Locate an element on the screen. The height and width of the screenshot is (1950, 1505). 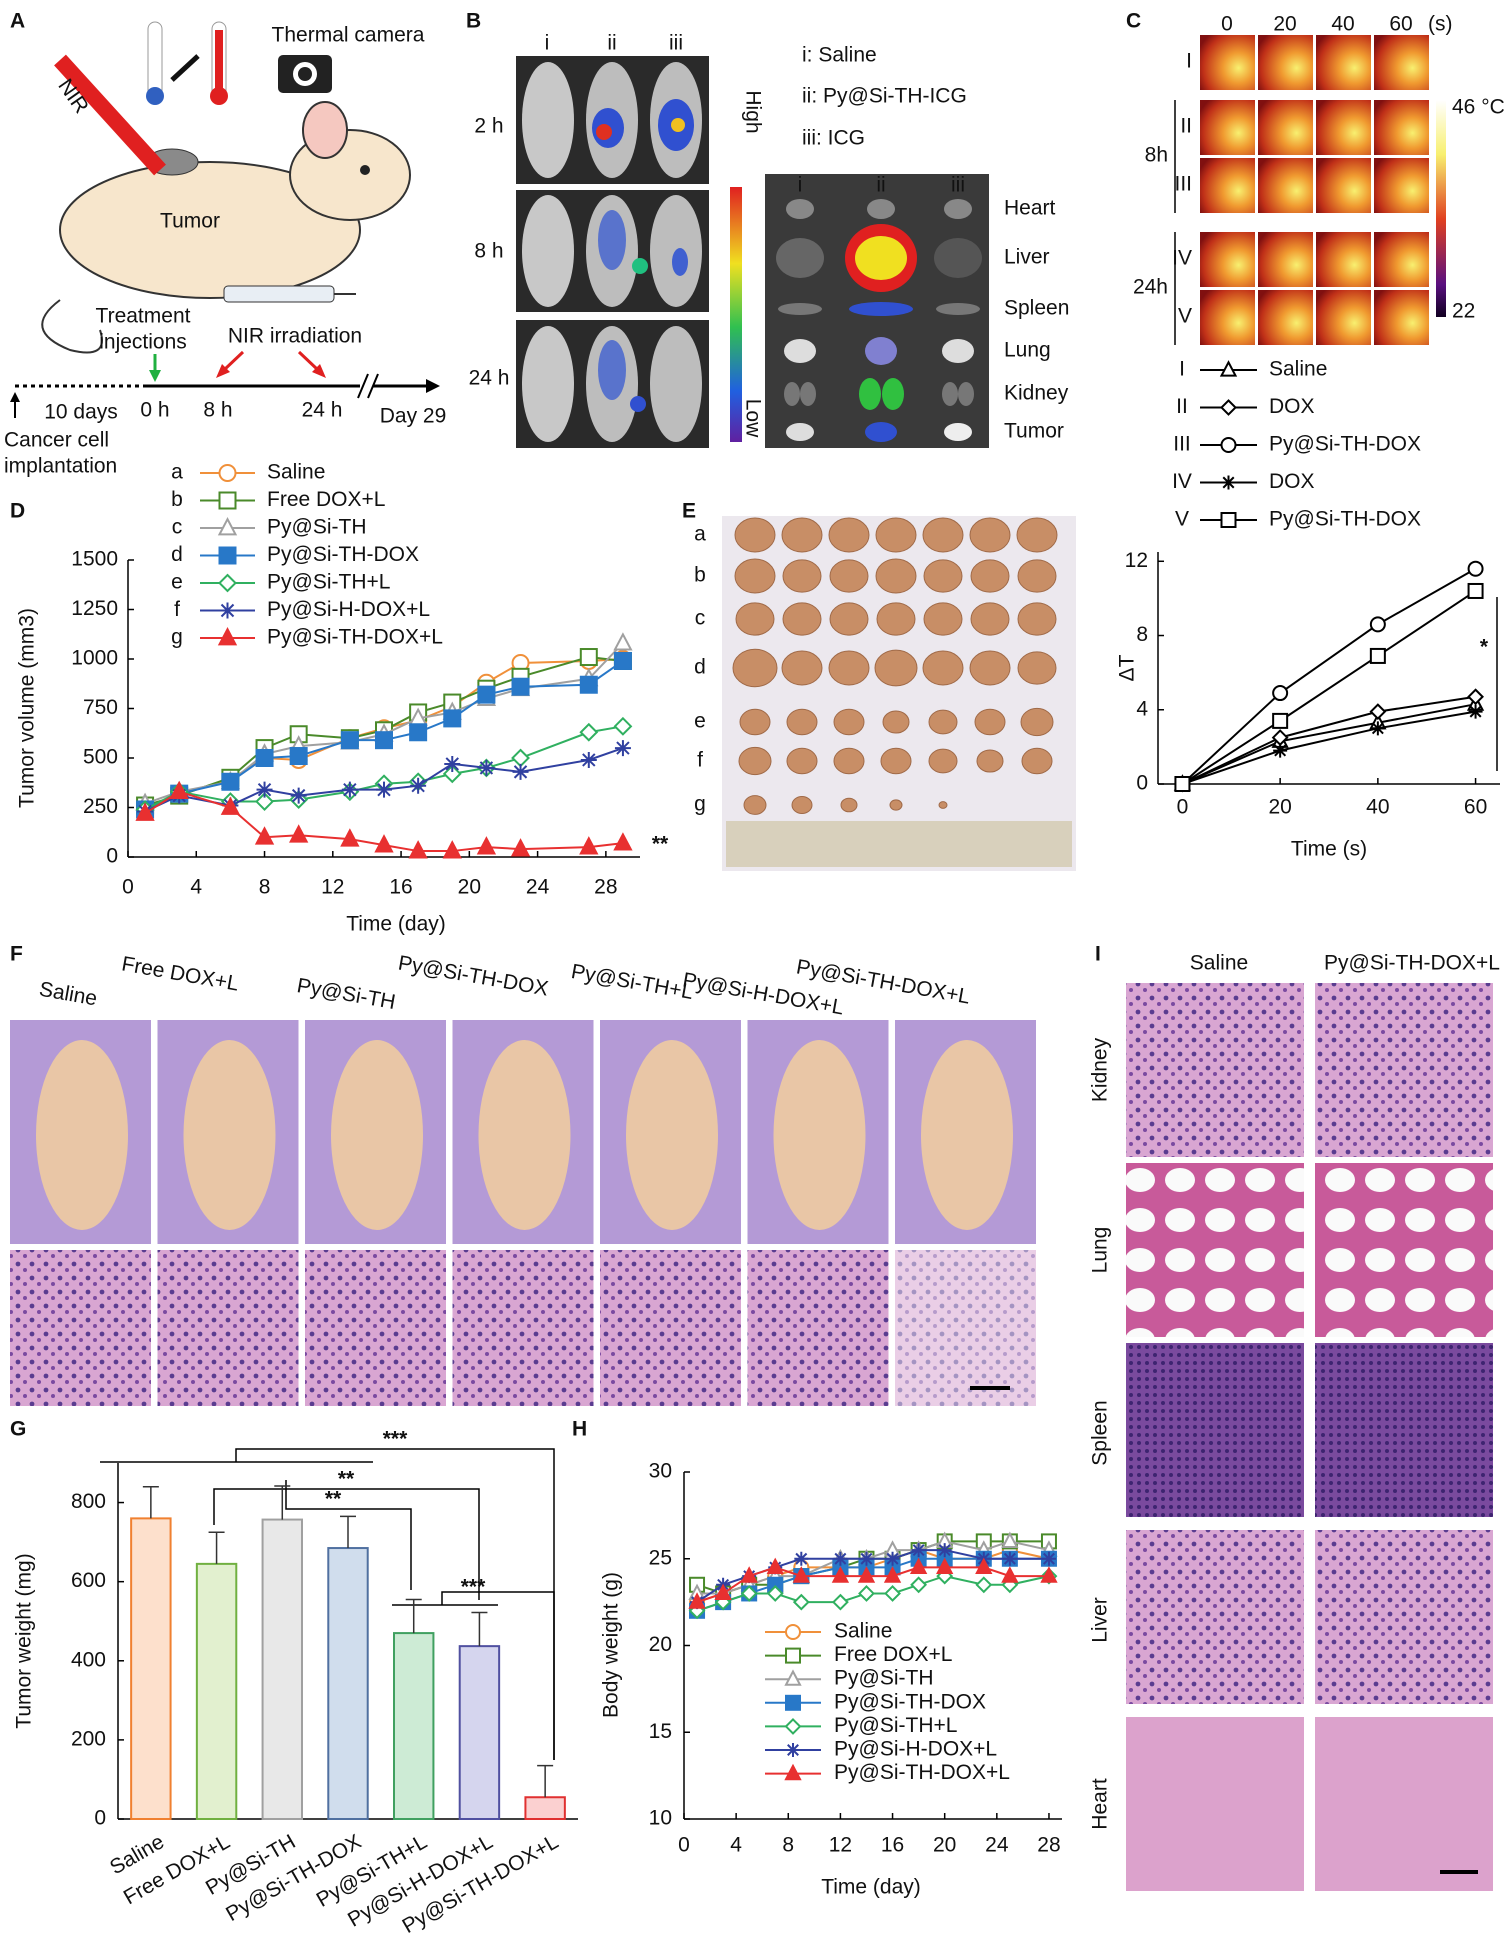
y-tick-label: 600 is located at coordinates (88, 1580).